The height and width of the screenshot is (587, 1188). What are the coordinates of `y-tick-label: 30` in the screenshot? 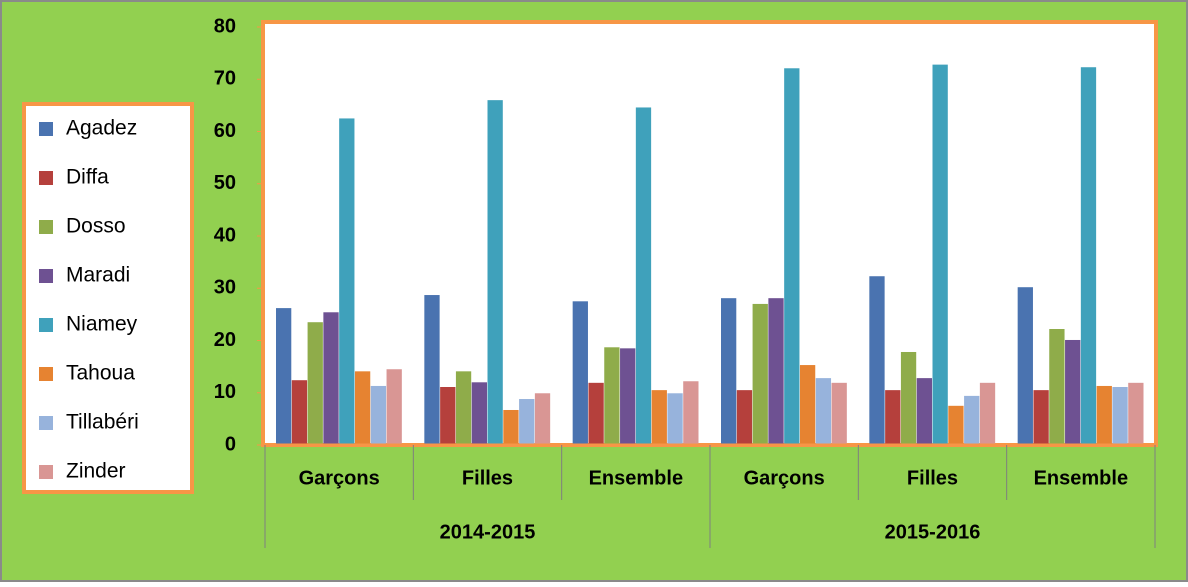 It's located at (225, 288).